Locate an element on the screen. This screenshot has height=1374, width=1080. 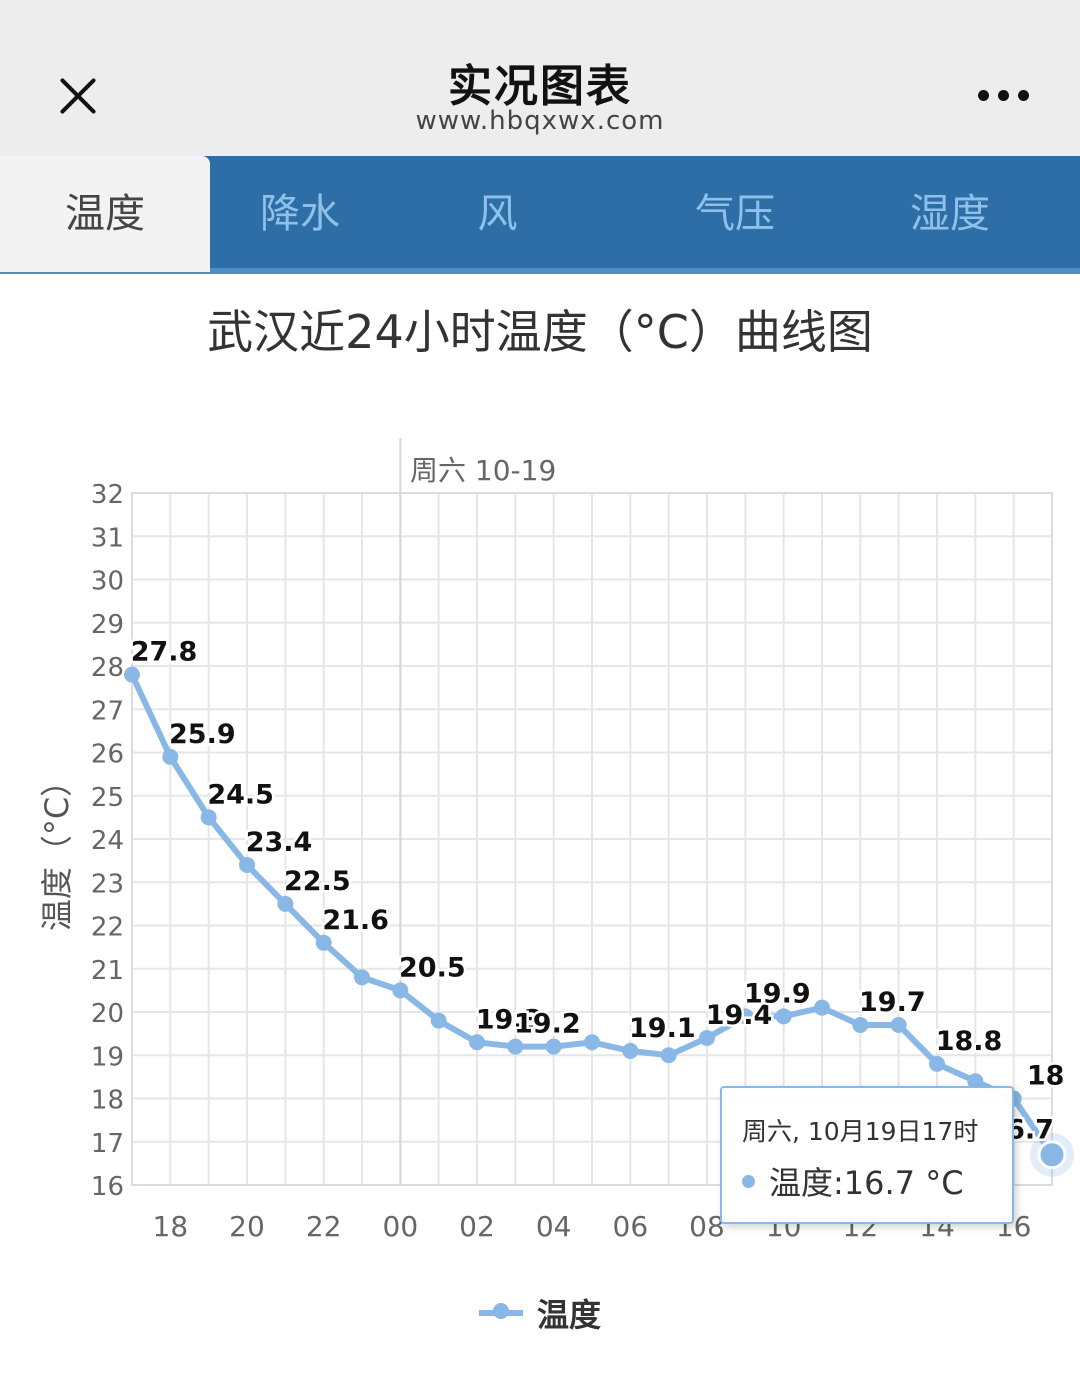
tab-precipitation: 降水 is located at coordinates (300, 214).